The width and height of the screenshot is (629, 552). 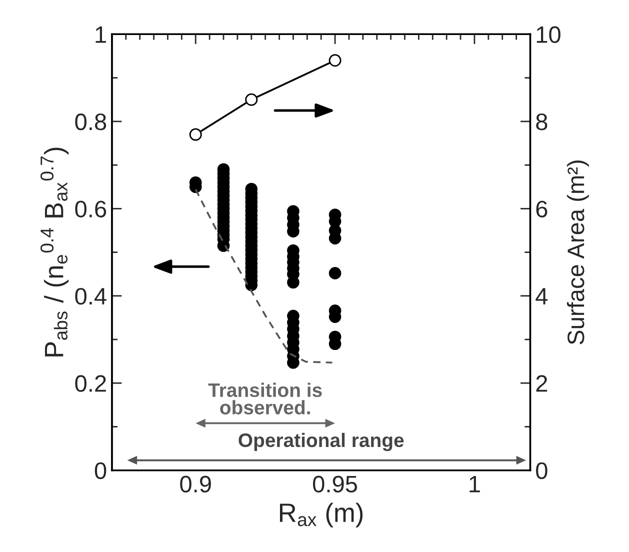 What do you see at coordinates (54, 252) in the screenshot?
I see `text: P$_{abs}$ / (n$_{e}$$^{0.4}$ B$_{ax}$$^{0.7}$)` at bounding box center [54, 252].